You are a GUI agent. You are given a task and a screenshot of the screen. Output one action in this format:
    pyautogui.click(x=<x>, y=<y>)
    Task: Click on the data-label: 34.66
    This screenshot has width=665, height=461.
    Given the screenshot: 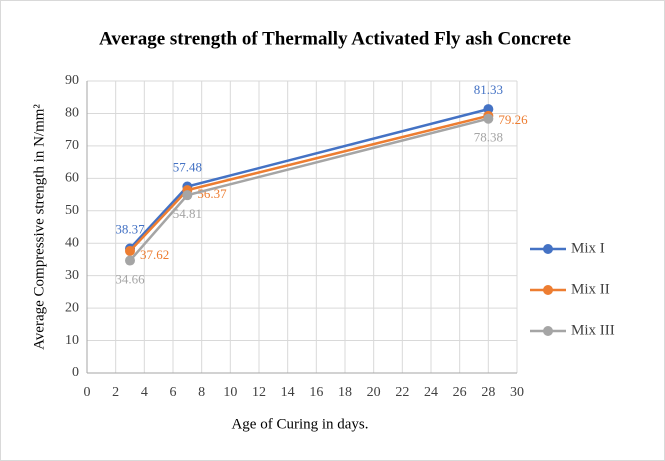 What is the action you would take?
    pyautogui.click(x=130, y=279)
    